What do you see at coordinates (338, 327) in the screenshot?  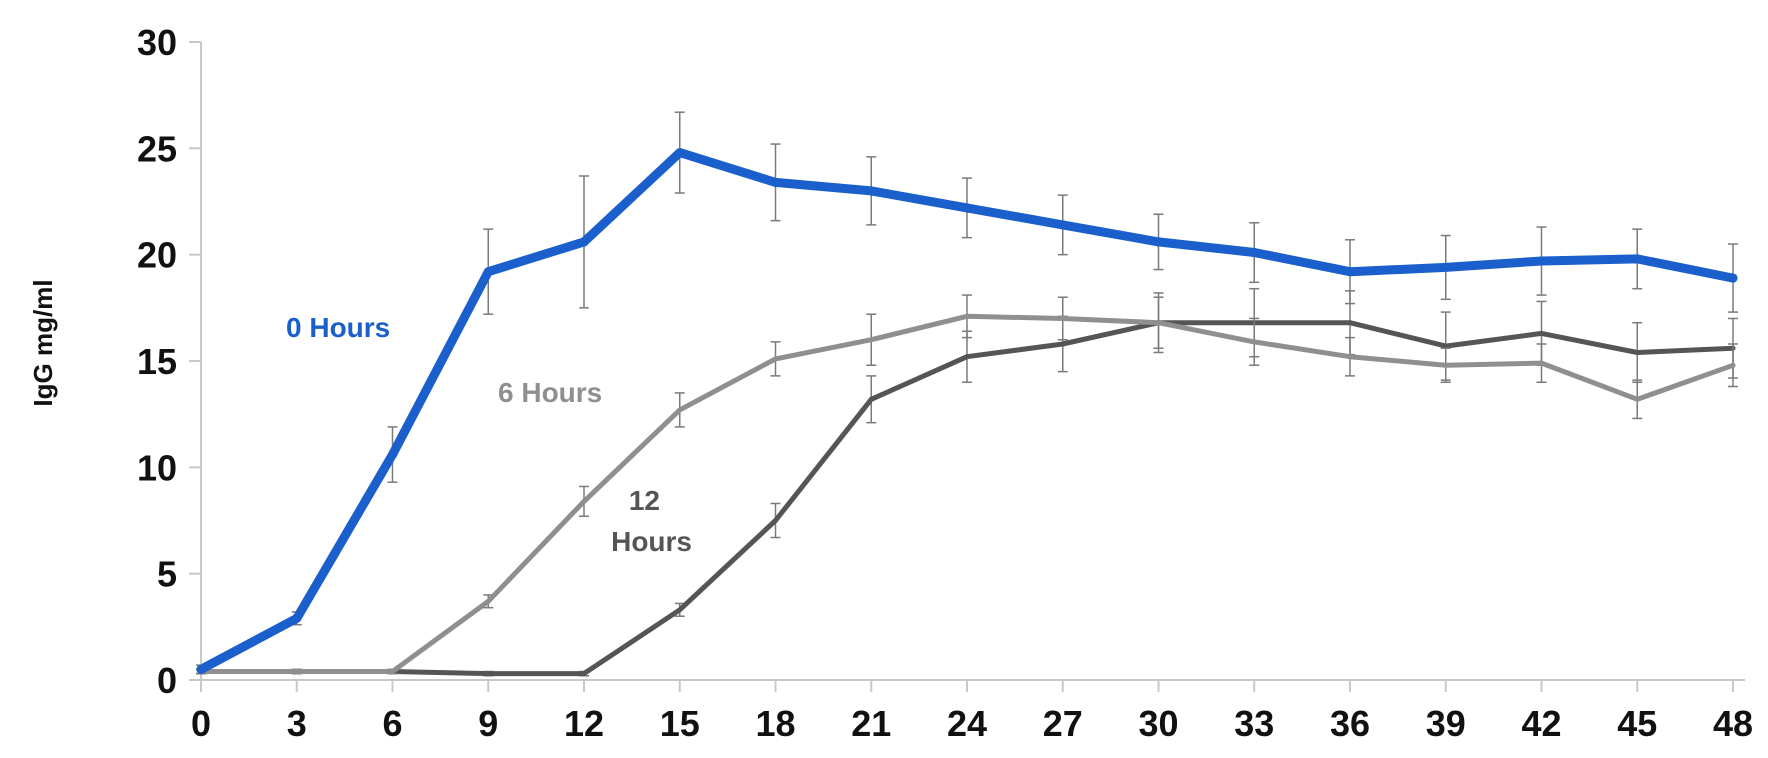 I see `series-label-0-hours: 0 Hours` at bounding box center [338, 327].